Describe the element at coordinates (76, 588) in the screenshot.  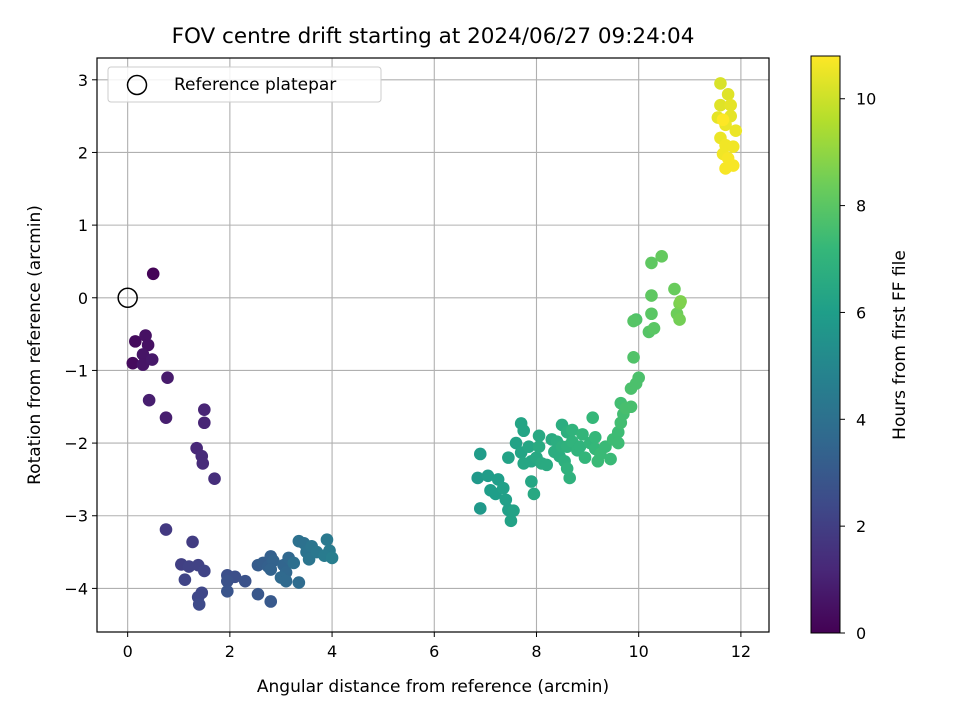
I see `y-tick-label: −4` at that location.